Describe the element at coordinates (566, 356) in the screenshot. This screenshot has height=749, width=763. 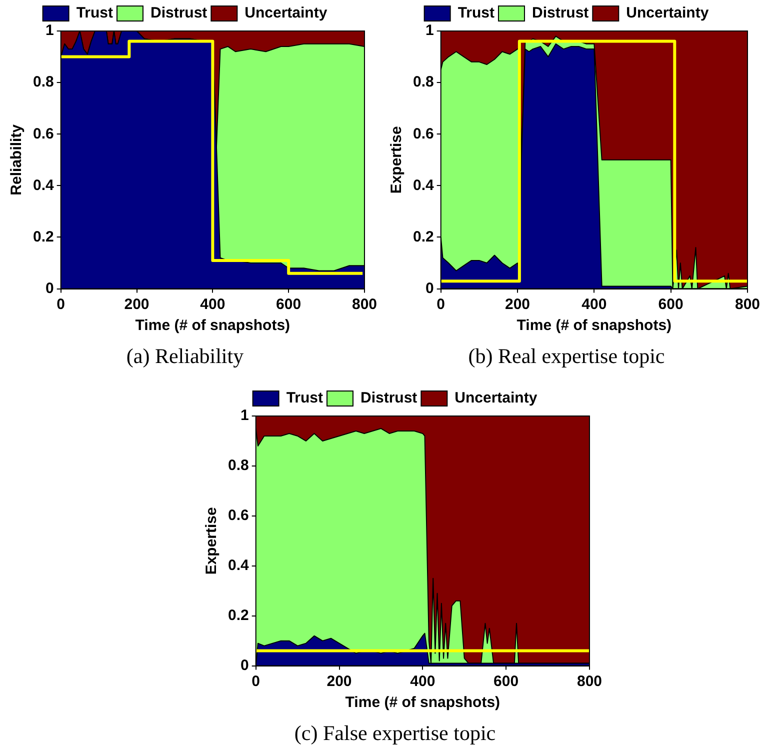
I see `text: (b) Real expertise topic` at that location.